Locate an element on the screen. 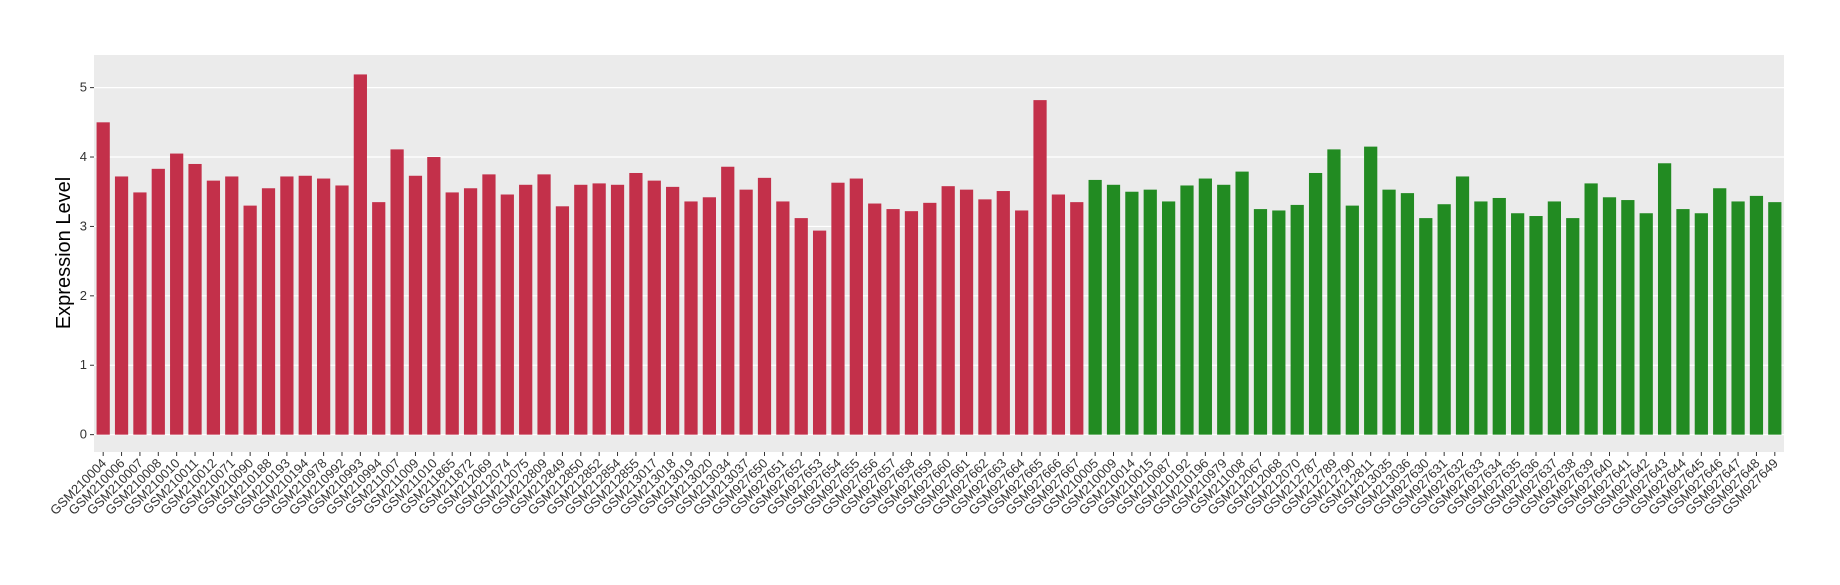 The image size is (1840, 585). y-tick-label: 3 is located at coordinates (83, 225).